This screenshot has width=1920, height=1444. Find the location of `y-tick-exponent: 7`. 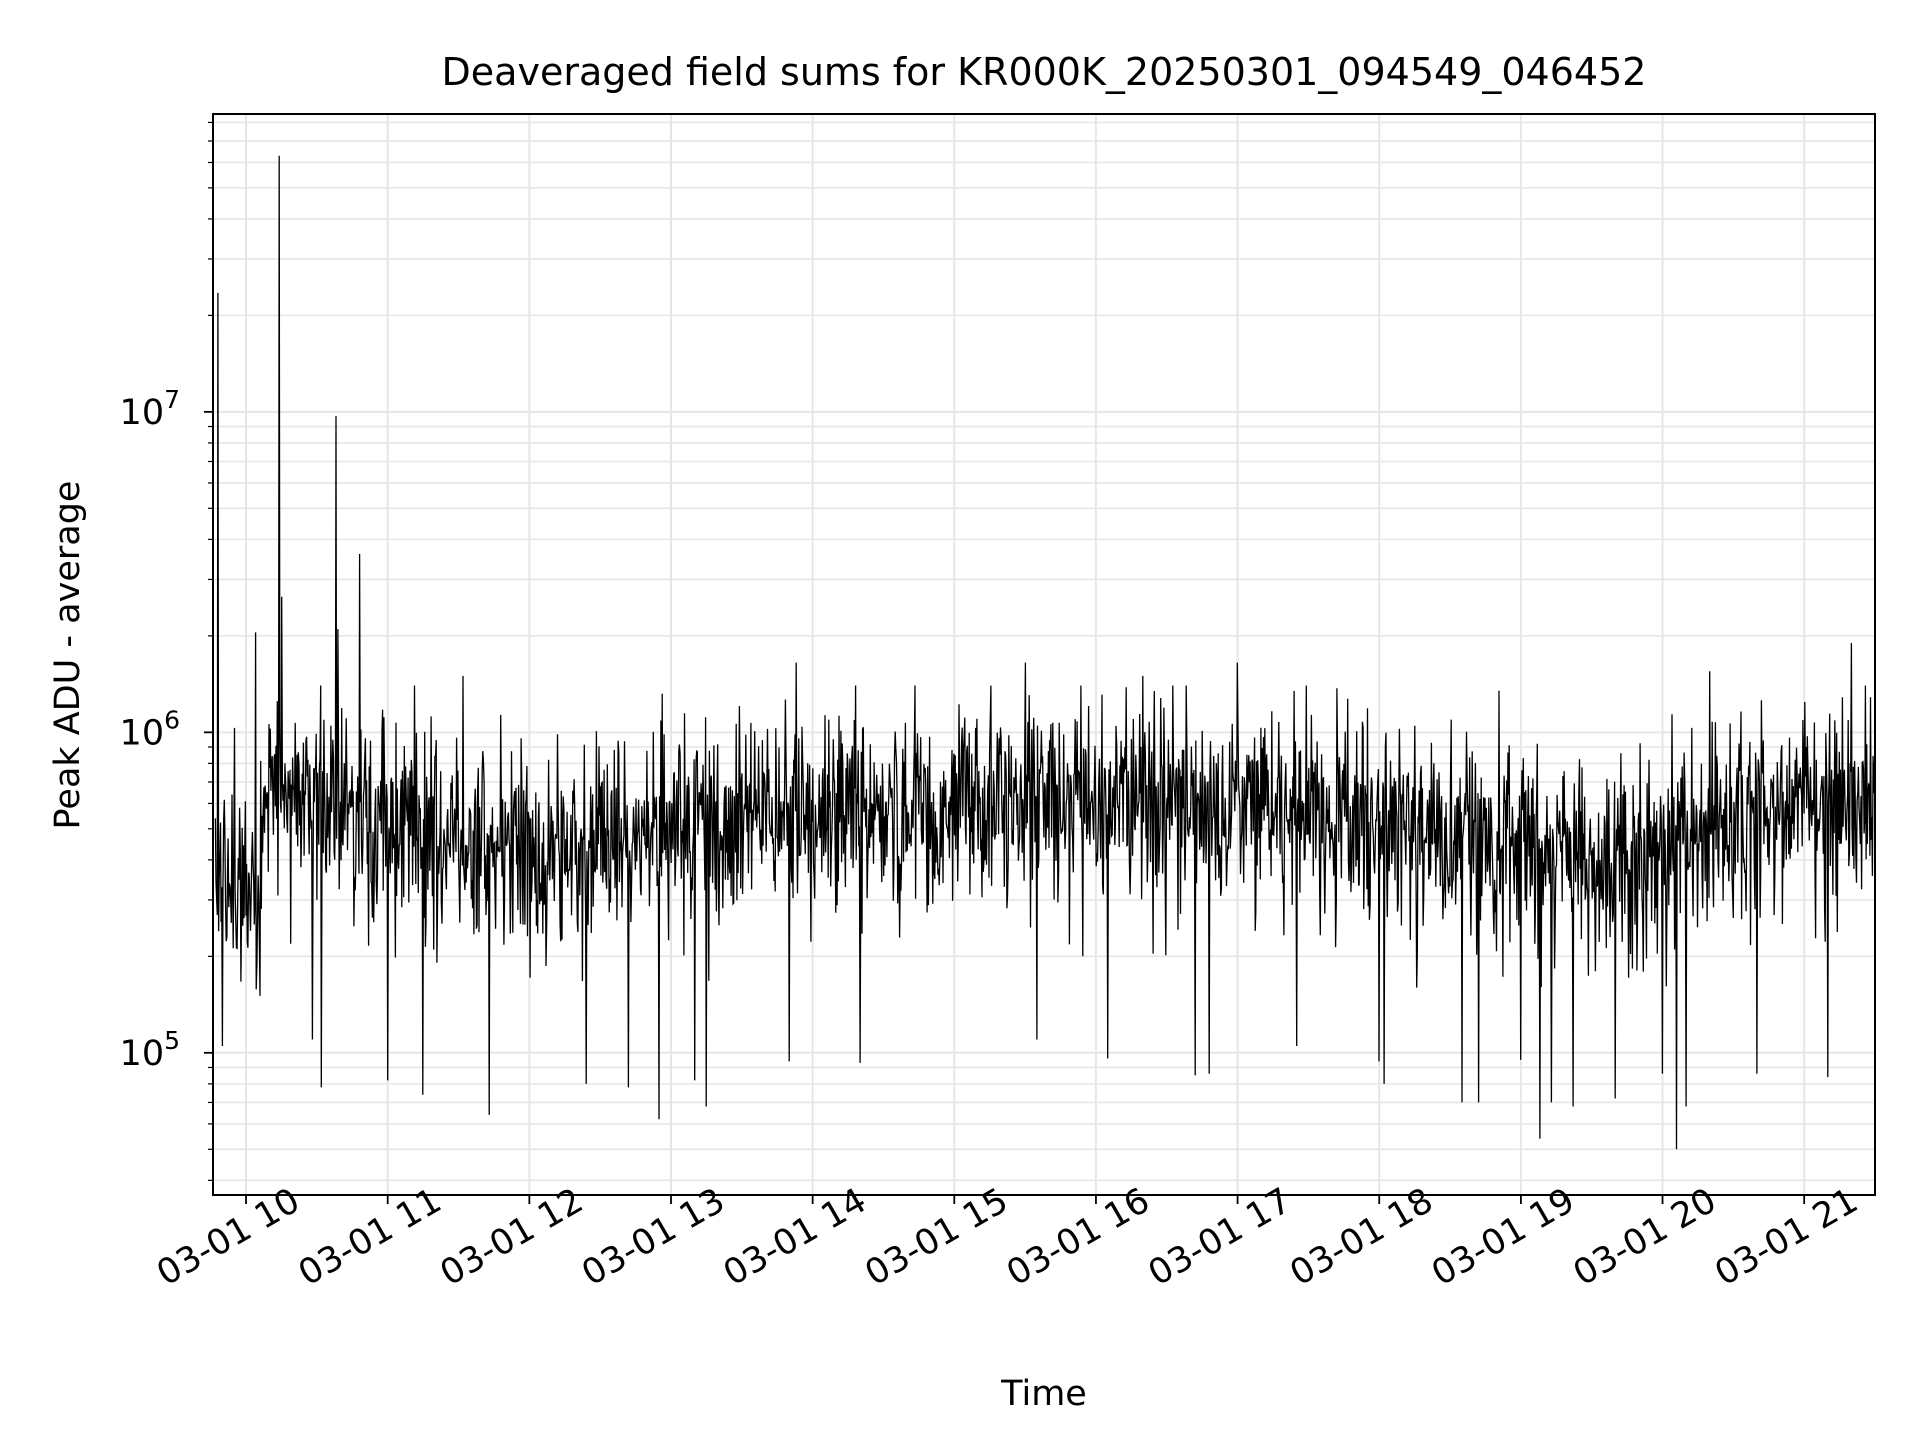

y-tick-exponent: 7 is located at coordinates (172, 399).